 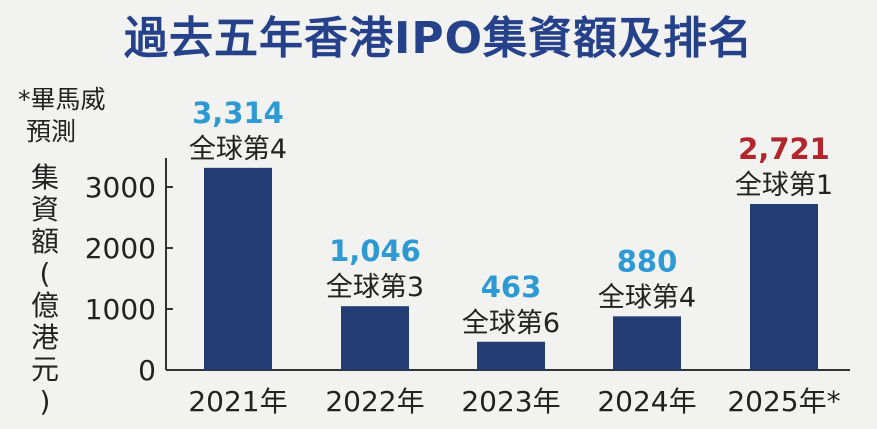 What do you see at coordinates (784, 149) in the screenshot?
I see `data-label: 2,721` at bounding box center [784, 149].